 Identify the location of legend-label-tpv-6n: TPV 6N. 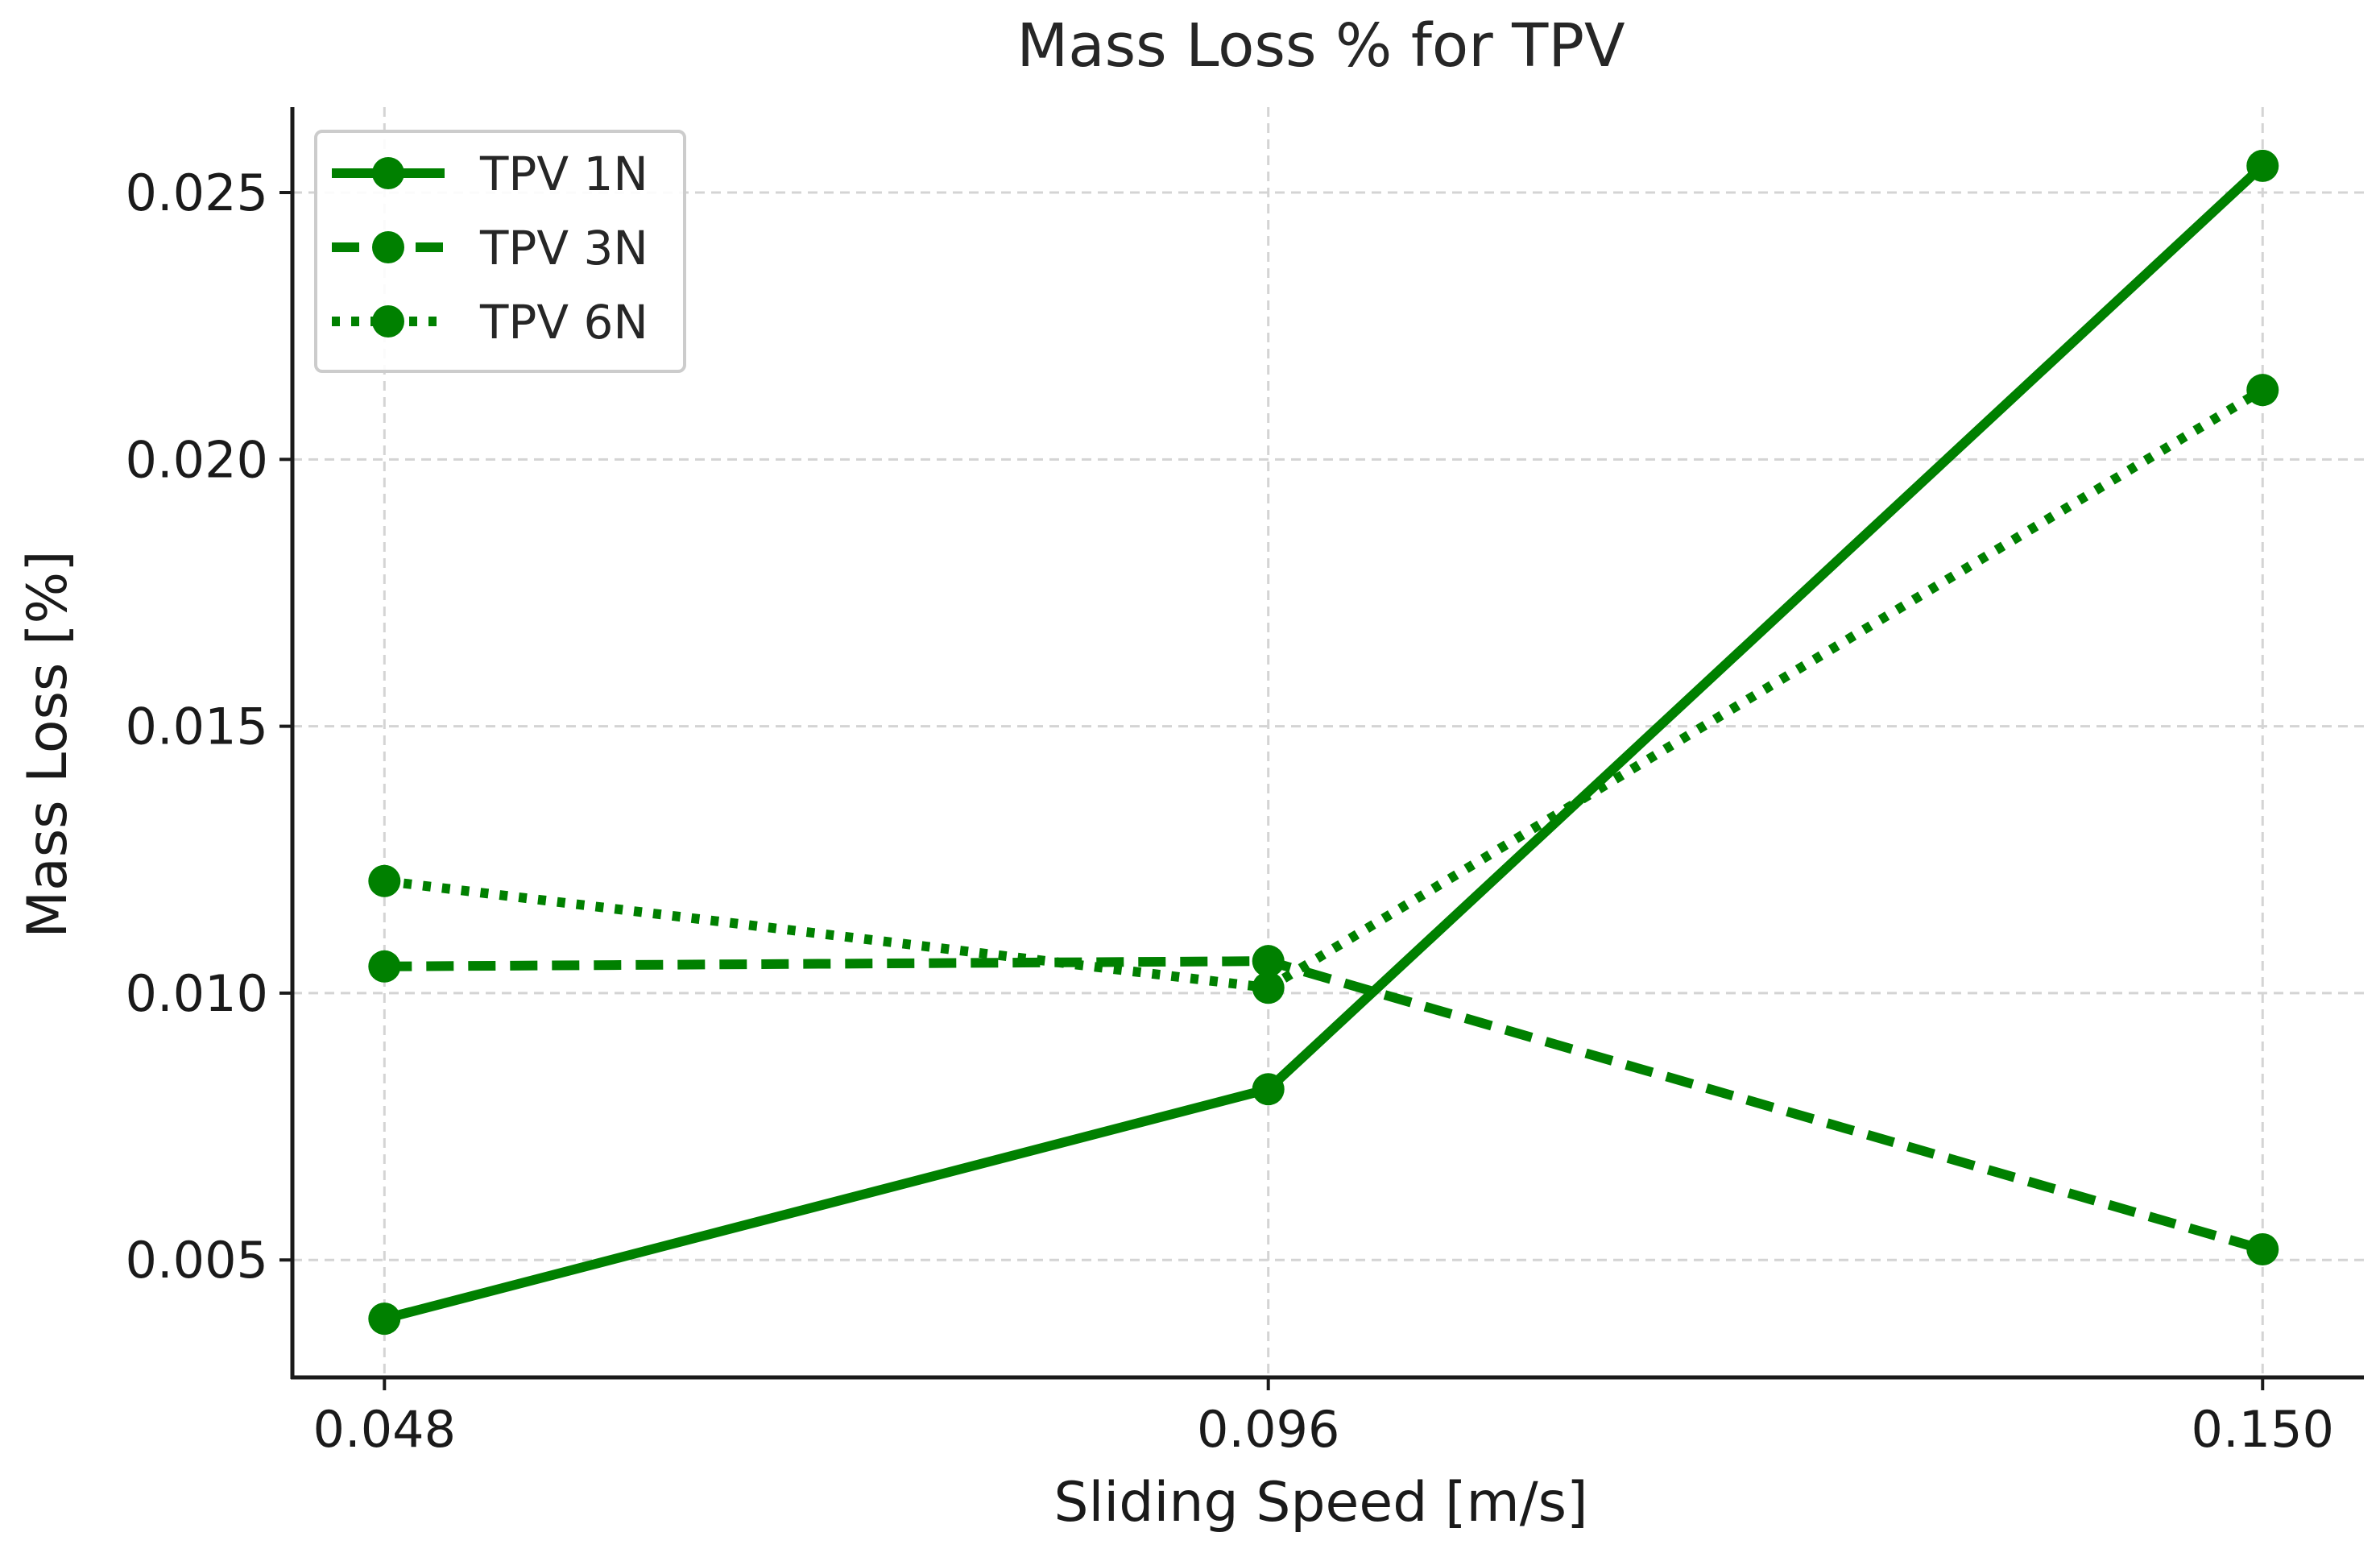
(563, 322).